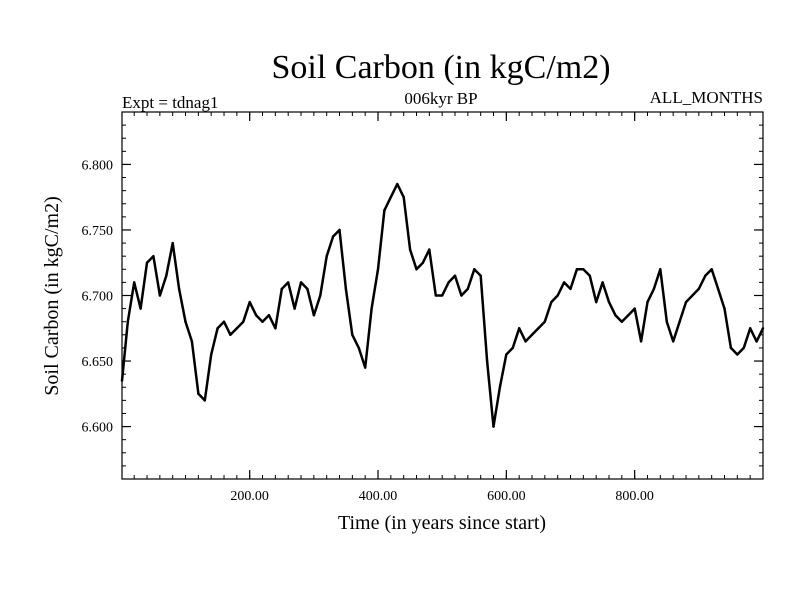 The width and height of the screenshot is (800, 600). Describe the element at coordinates (98, 362) in the screenshot. I see `y-tick-label: 6.650` at that location.